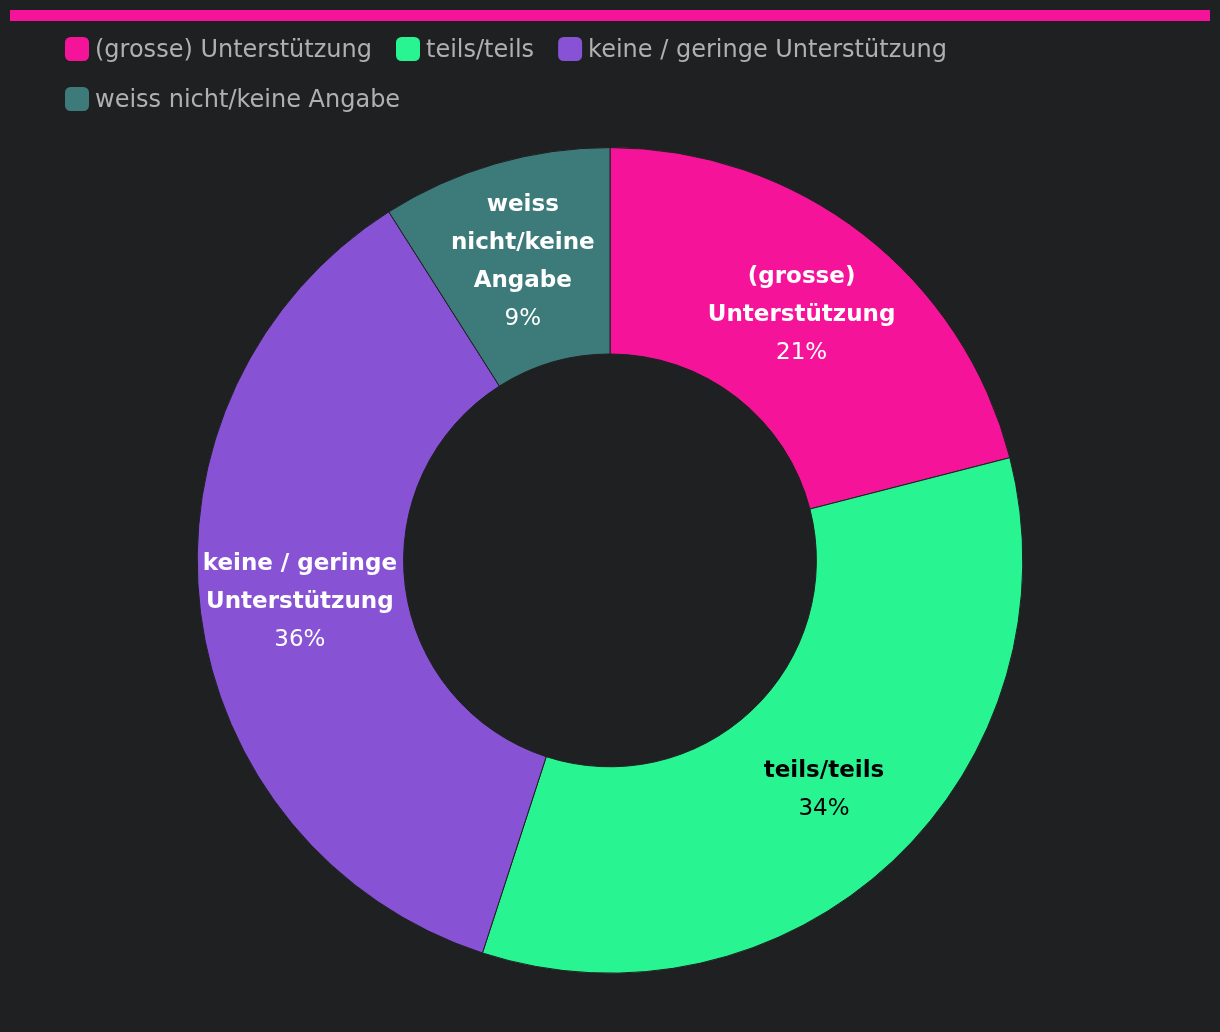 Image resolution: width=1220 pixels, height=1032 pixels. What do you see at coordinates (802, 351) in the screenshot?
I see `data-label: 21%` at bounding box center [802, 351].